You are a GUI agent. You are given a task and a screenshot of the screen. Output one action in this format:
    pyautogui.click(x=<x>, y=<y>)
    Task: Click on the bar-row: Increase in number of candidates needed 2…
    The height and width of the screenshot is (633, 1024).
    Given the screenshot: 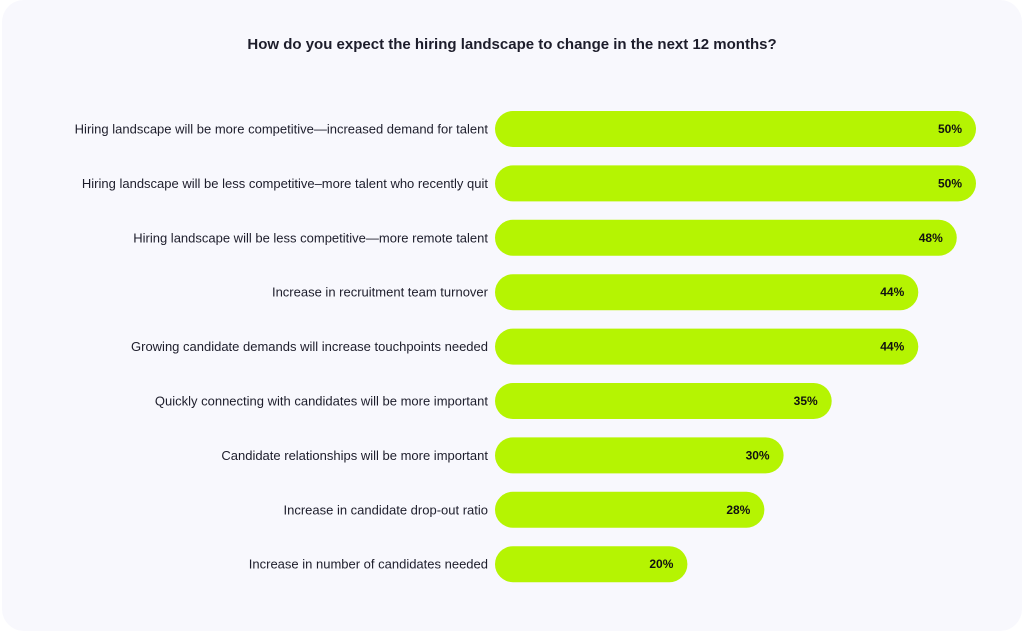 What is the action you would take?
    pyautogui.click(x=468, y=564)
    